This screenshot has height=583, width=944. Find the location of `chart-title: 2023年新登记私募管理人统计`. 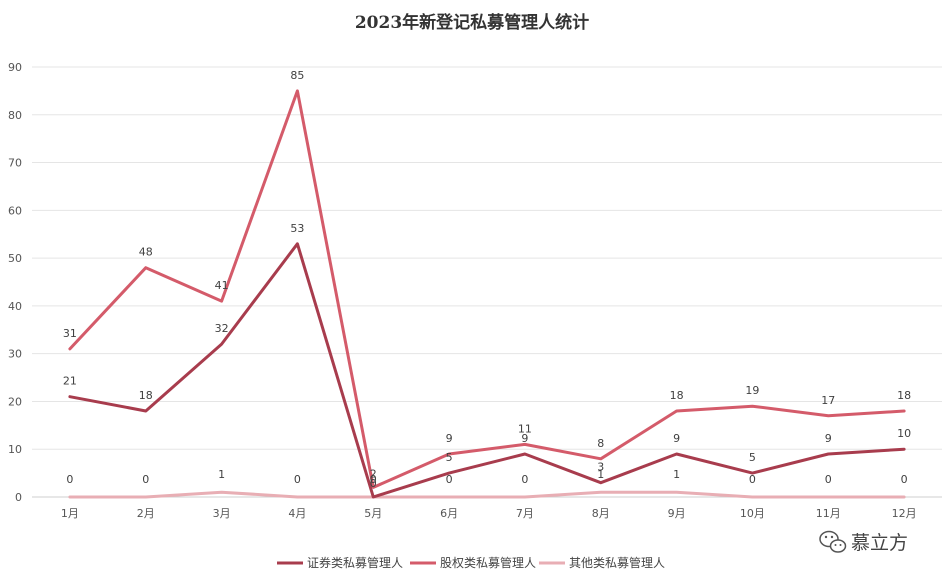

chart-title: 2023年新登记私募管理人统计 is located at coordinates (472, 22).